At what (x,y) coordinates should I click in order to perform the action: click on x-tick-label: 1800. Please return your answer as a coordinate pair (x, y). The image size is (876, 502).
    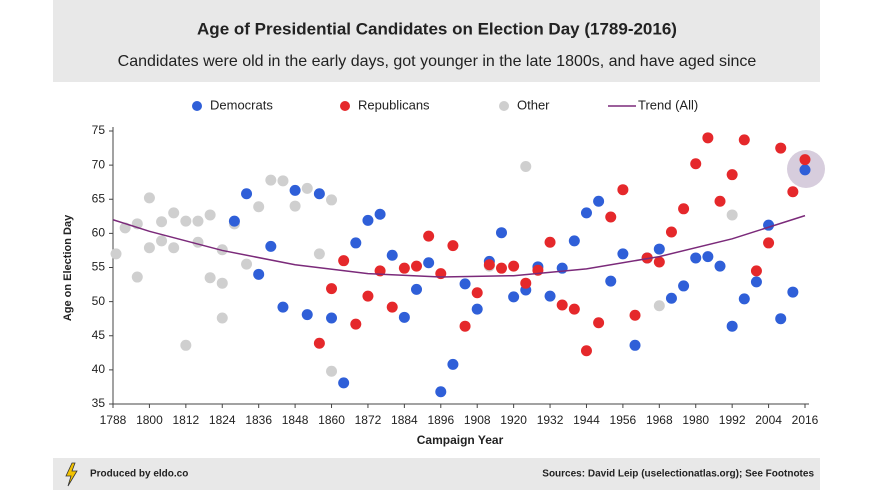
    Looking at the image, I should click on (149, 420).